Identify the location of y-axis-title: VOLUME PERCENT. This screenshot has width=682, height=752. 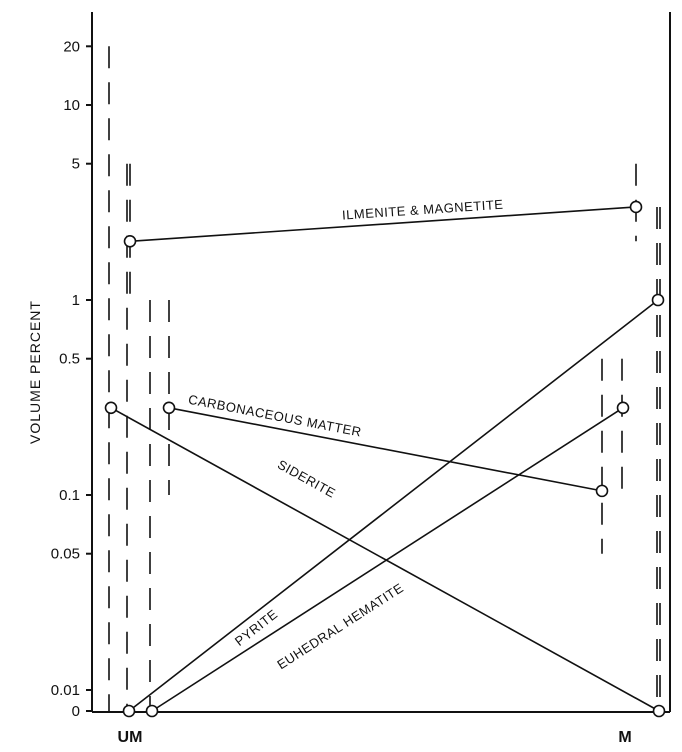
(35, 372).